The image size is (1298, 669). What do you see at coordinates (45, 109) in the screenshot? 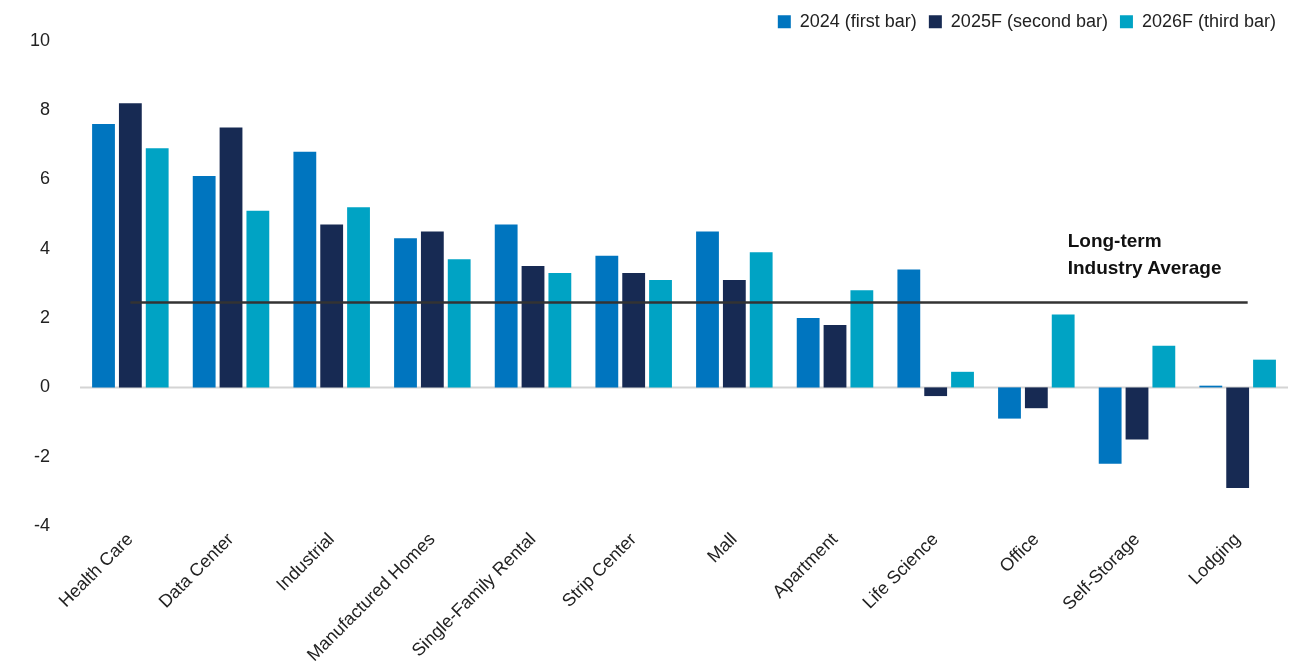
I see `y-tick-label: 8` at bounding box center [45, 109].